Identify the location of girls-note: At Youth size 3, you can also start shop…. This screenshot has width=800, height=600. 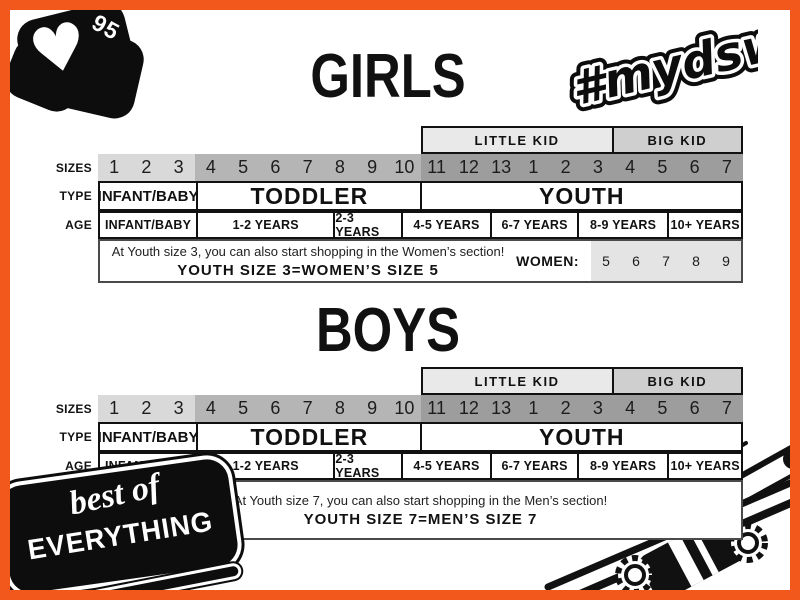
(308, 261).